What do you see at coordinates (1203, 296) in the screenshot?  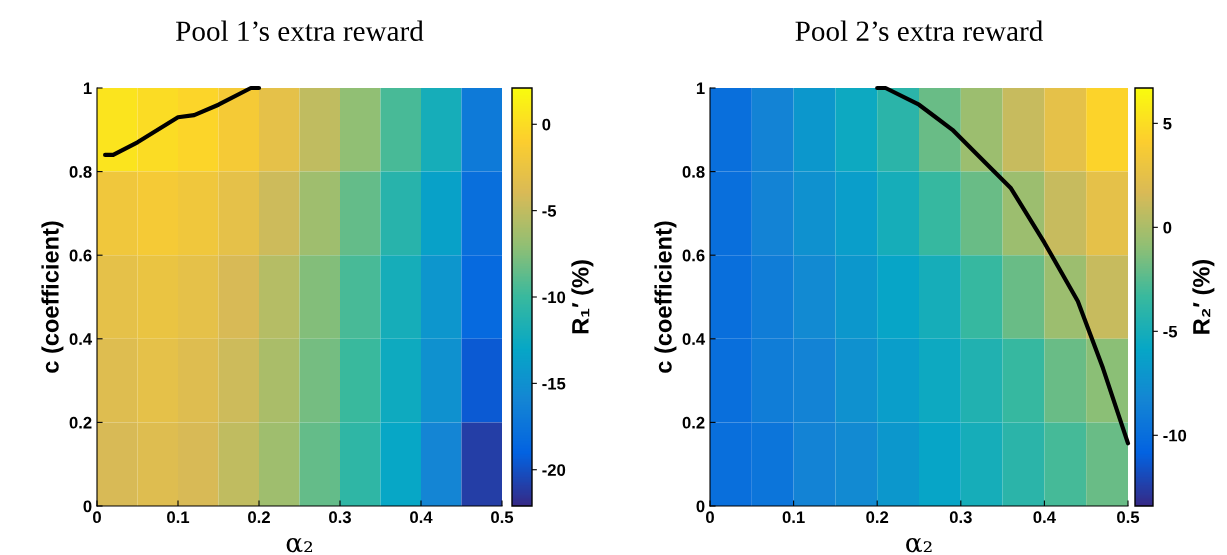 I see `color-bar-title: R₂′ (%)` at bounding box center [1203, 296].